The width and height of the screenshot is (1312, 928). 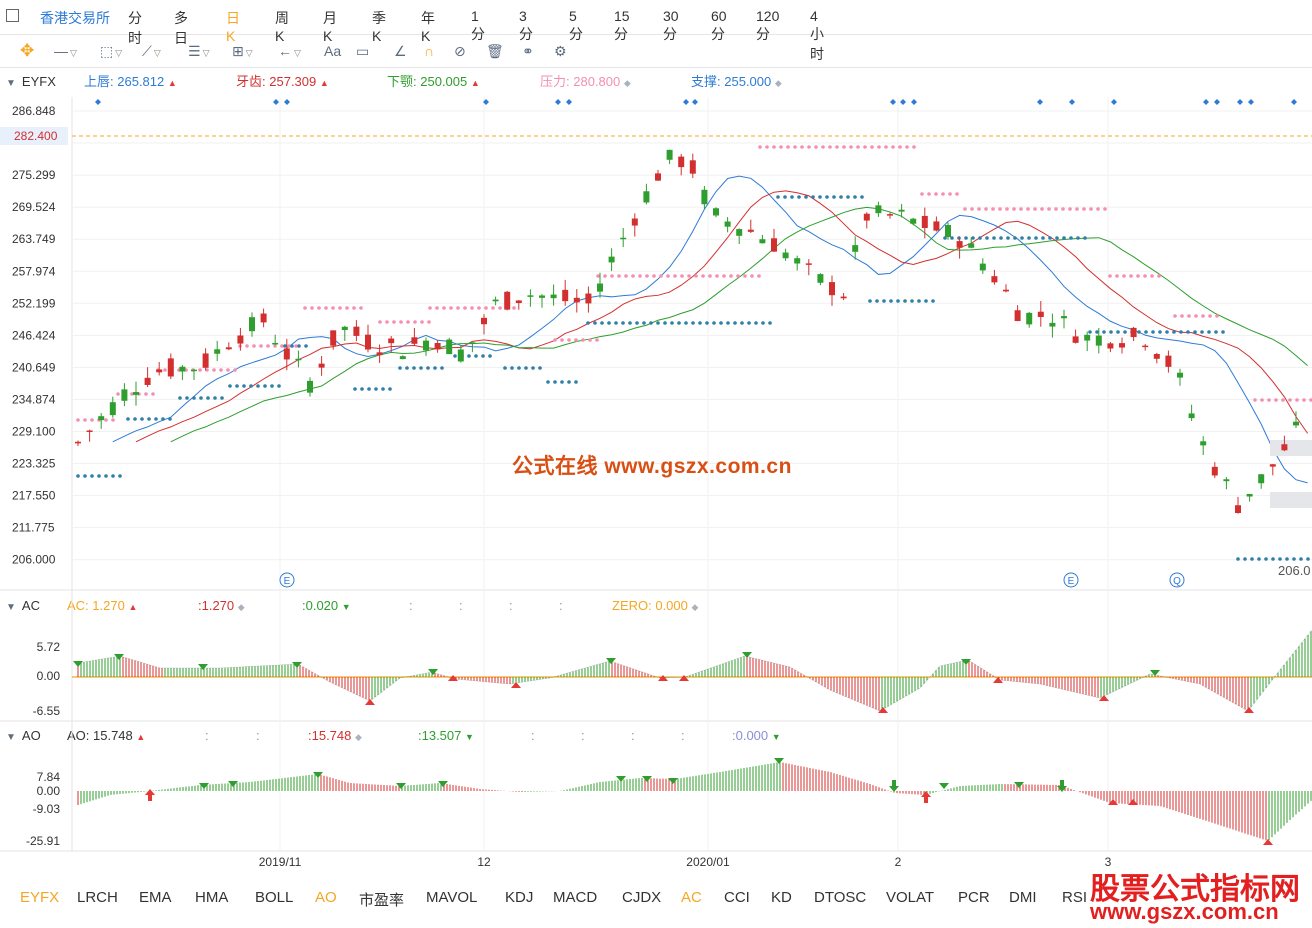 I want to click on period-tab-5: 季K, so click(x=379, y=27).